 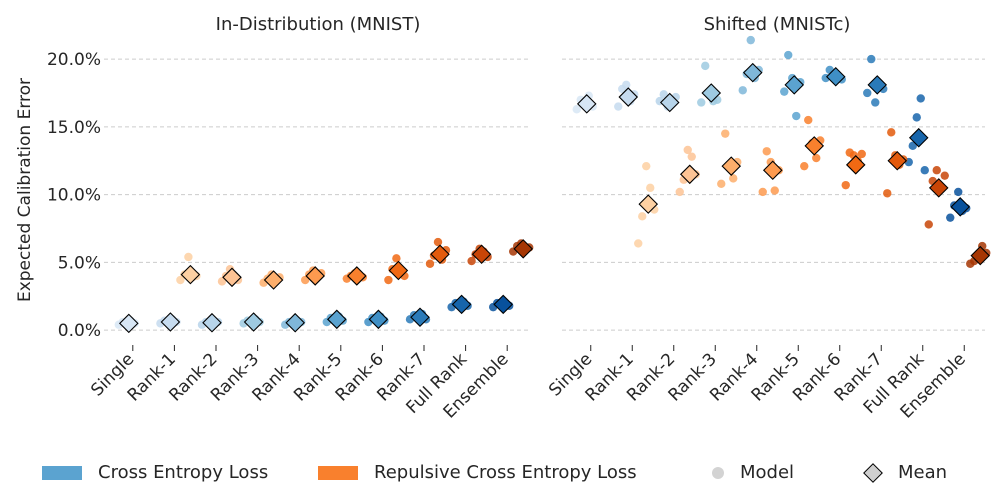 What do you see at coordinates (183, 472) in the screenshot?
I see `legend-label-ce: Cross Entropy Loss` at bounding box center [183, 472].